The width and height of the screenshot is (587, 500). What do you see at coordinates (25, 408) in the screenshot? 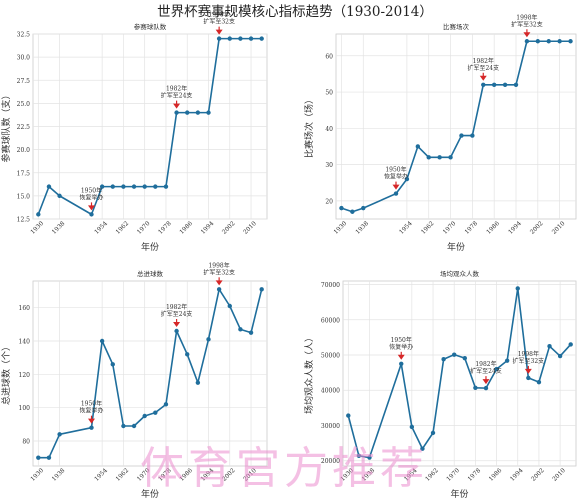
I see `y-tick-label: 100` at bounding box center [25, 408].